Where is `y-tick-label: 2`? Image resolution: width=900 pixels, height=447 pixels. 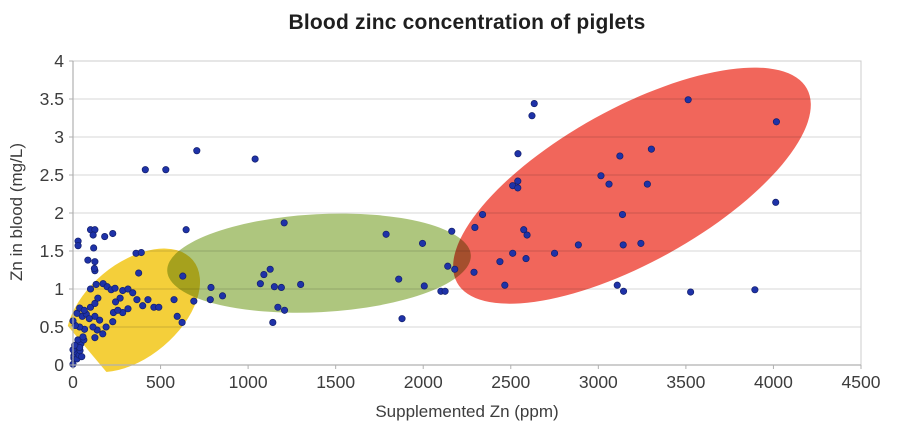
y-tick-label: 2 is located at coordinates (59, 213).